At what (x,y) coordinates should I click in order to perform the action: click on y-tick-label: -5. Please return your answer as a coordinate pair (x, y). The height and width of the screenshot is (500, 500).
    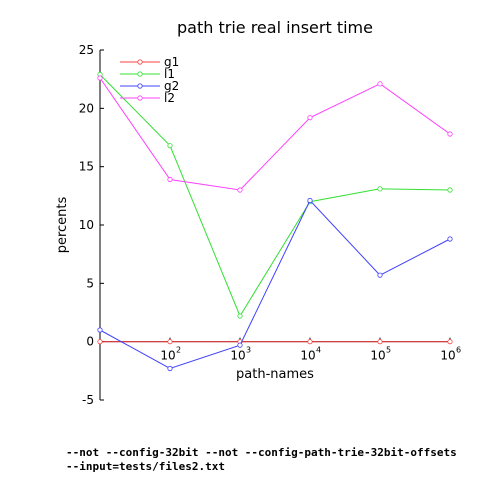
    Looking at the image, I should click on (88, 400).